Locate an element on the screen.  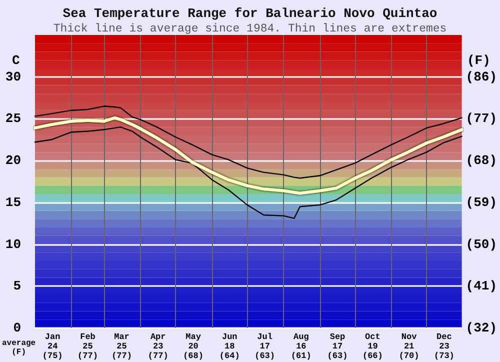
x-tick-label: Jun 18 (64) is located at coordinates (229, 346).